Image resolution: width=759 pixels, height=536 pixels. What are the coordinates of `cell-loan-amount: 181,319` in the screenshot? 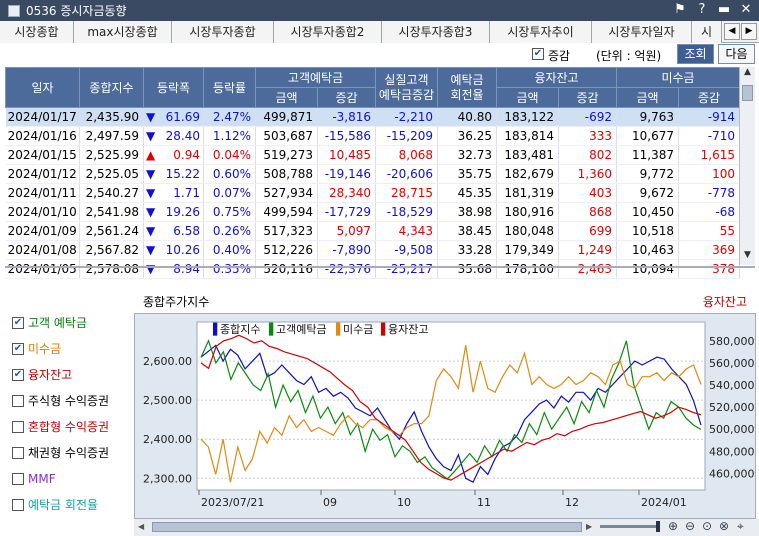 It's located at (528, 193).